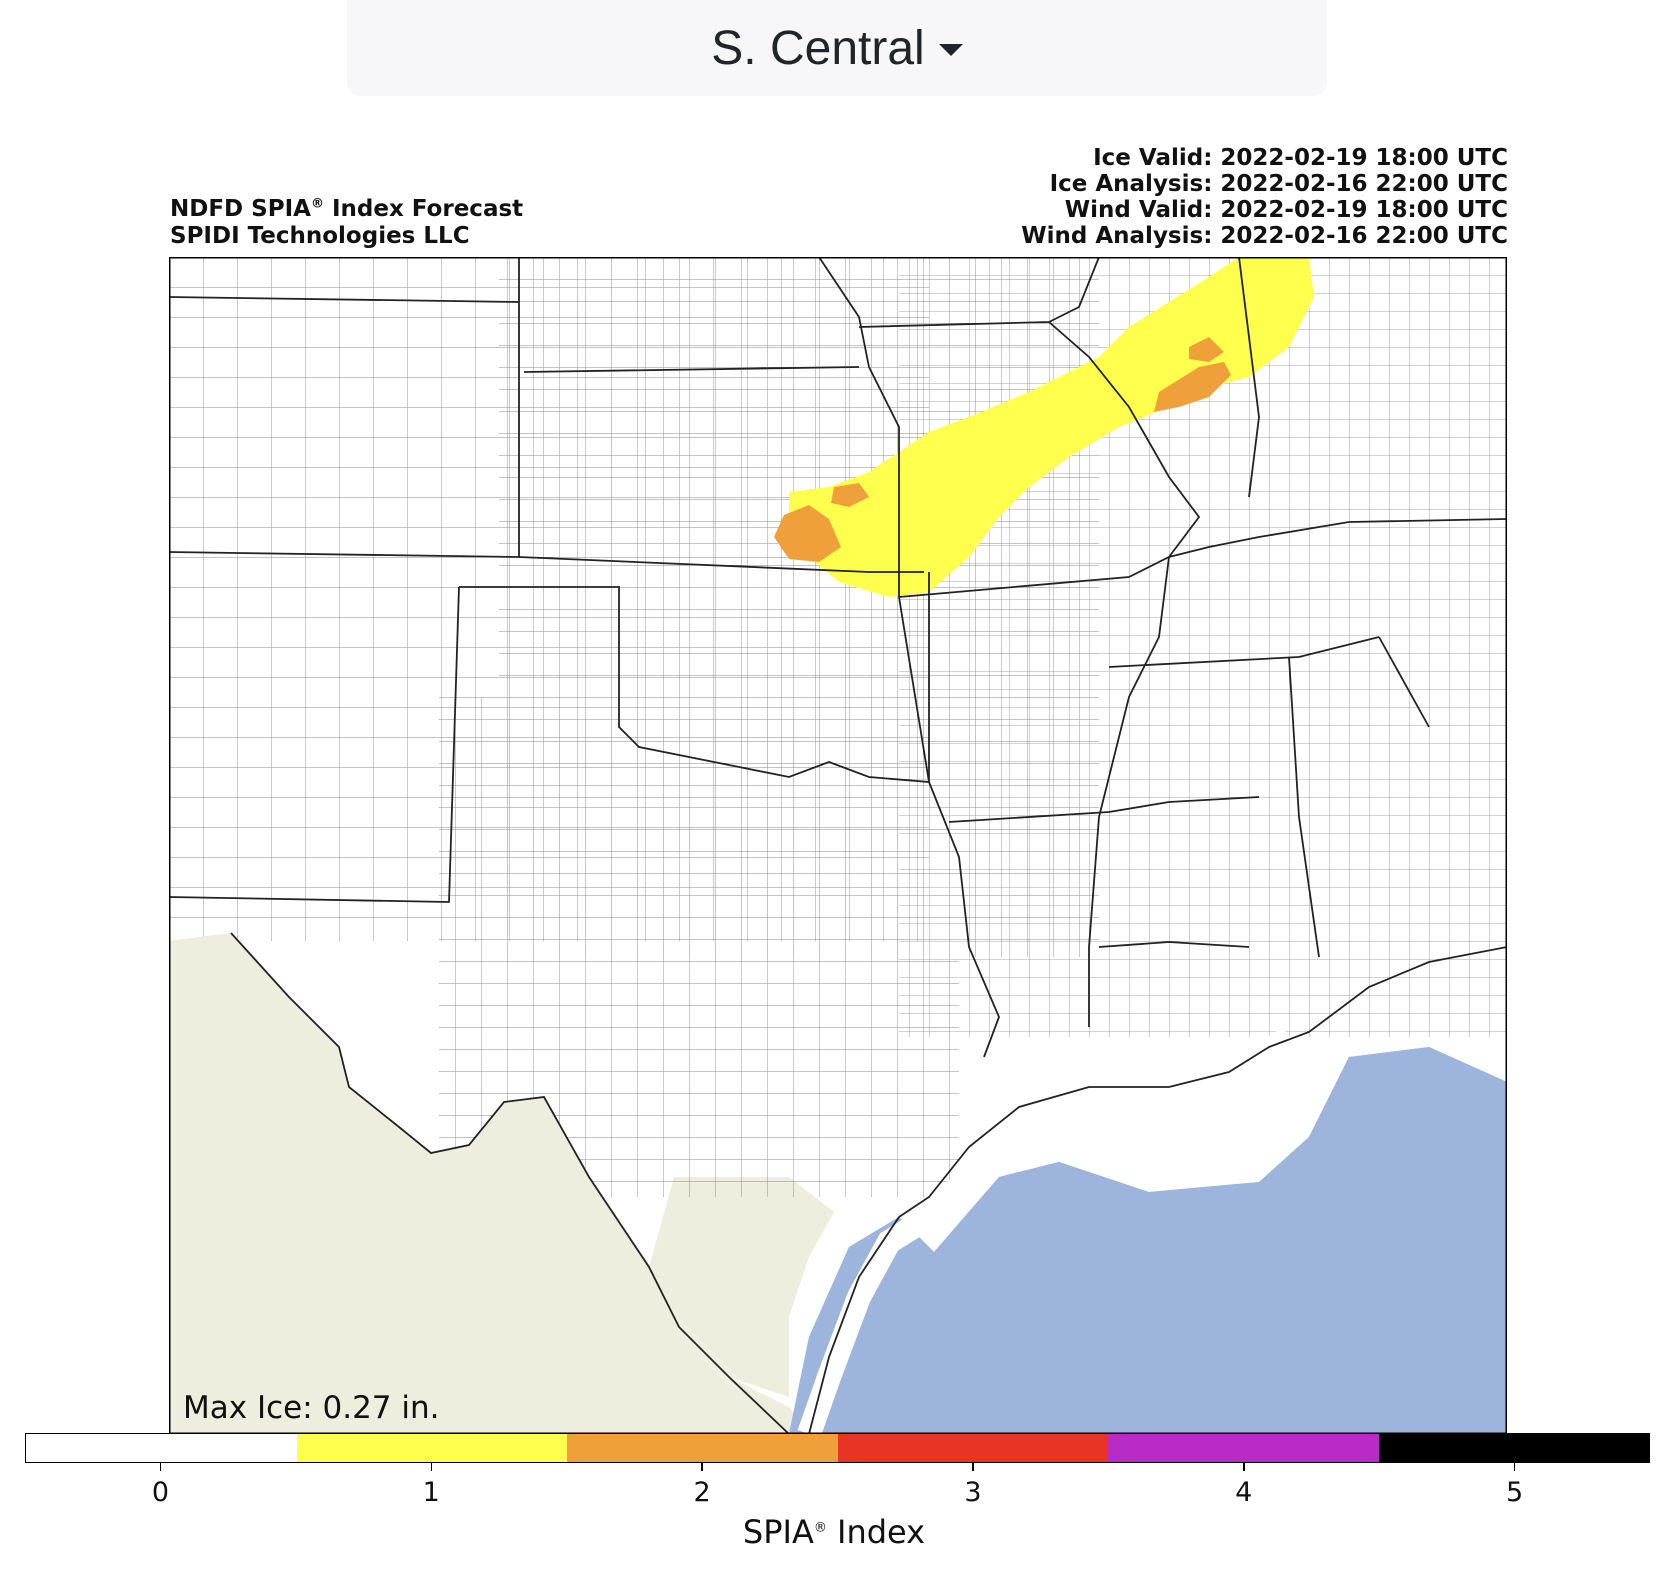  Describe the element at coordinates (1300, 158) in the screenshot. I see `ice-valid-time: Ice Valid: 2022-02-19 18:00 UTC` at that location.